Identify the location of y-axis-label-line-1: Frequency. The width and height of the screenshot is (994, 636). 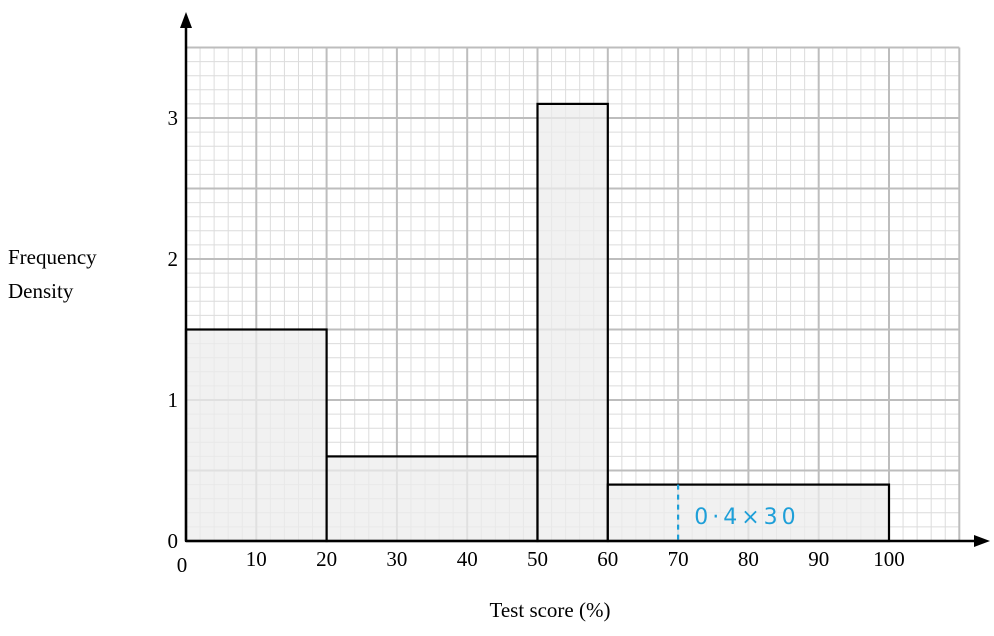
(52, 257).